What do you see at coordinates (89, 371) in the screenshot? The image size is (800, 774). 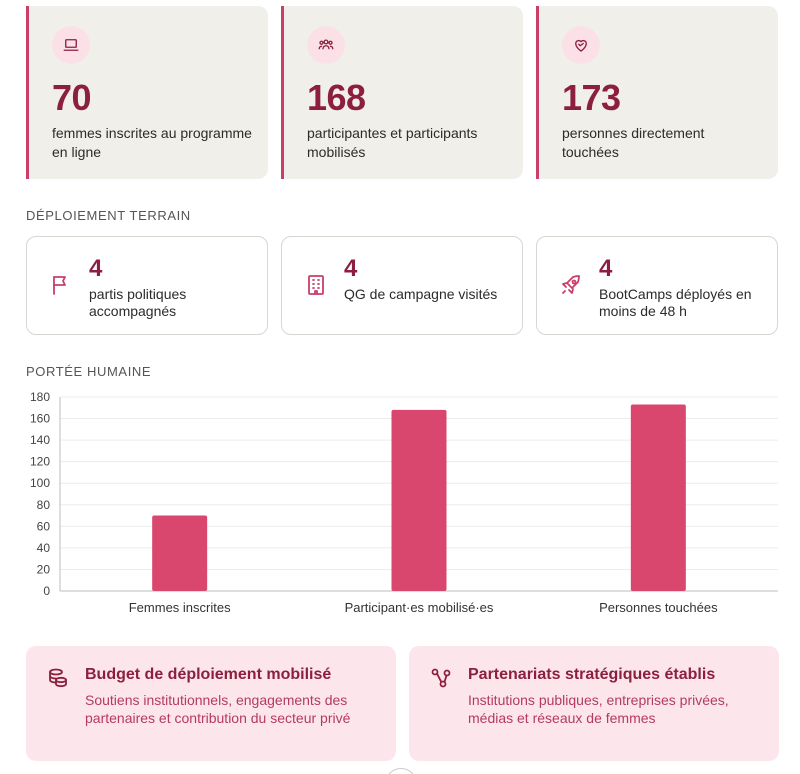 I see `section-title-reach: PORTÉE HUMAINE` at bounding box center [89, 371].